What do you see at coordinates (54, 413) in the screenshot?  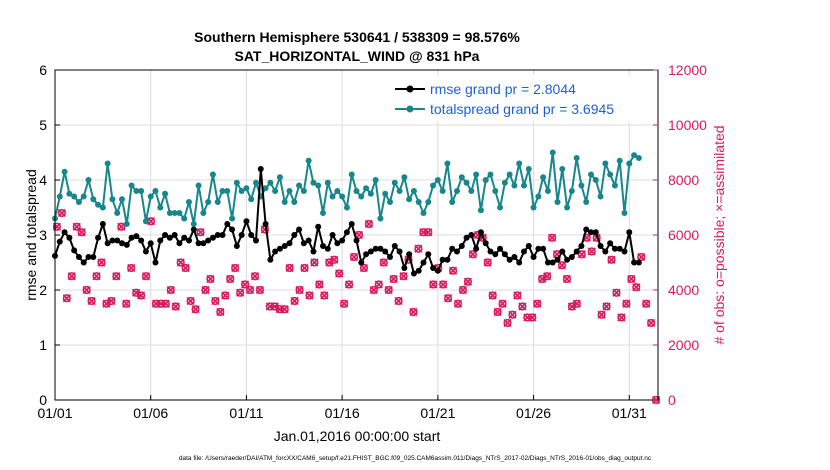 I see `x-tick-label: 01/01` at bounding box center [54, 413].